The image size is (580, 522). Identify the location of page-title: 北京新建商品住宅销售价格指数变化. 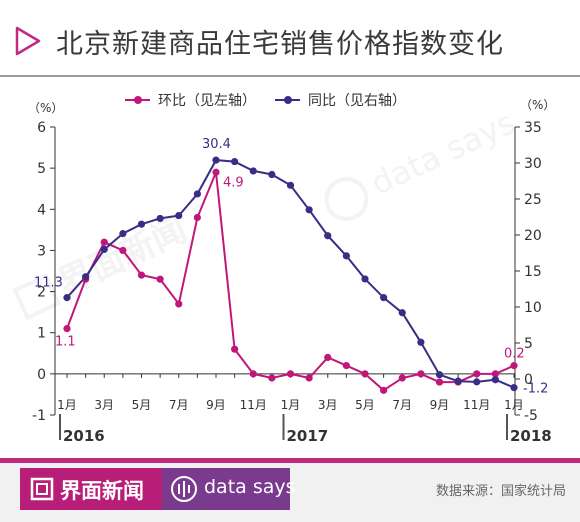
(280, 44).